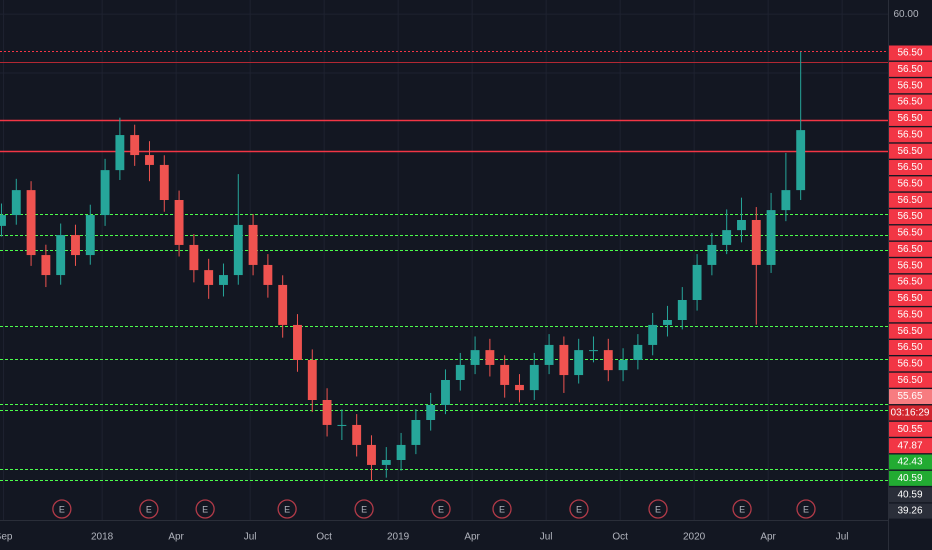  What do you see at coordinates (398, 537) in the screenshot?
I see `x-tick-label: 2019` at bounding box center [398, 537].